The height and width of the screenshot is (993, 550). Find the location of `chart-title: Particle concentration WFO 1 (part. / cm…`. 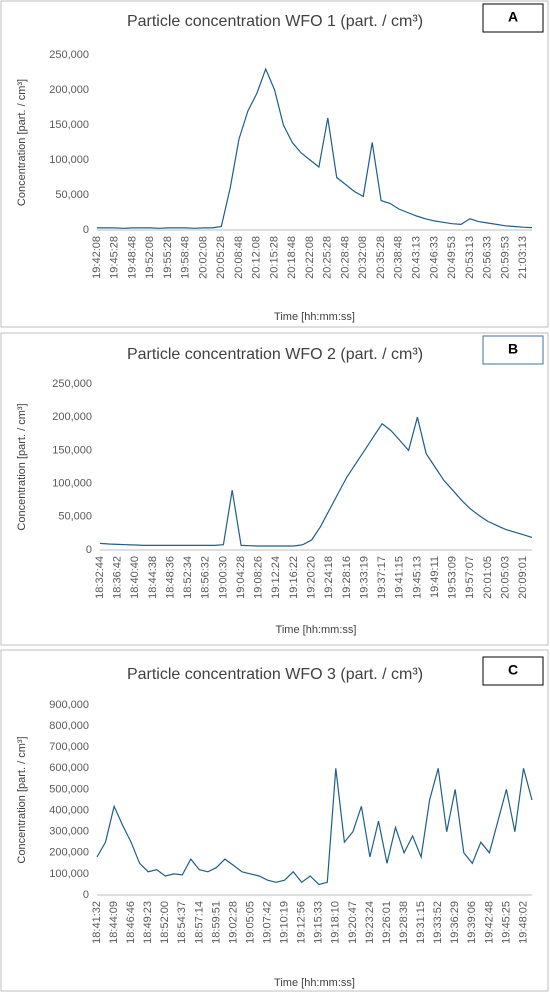

chart-title: Particle concentration WFO 1 (part. / cm… is located at coordinates (275, 21).